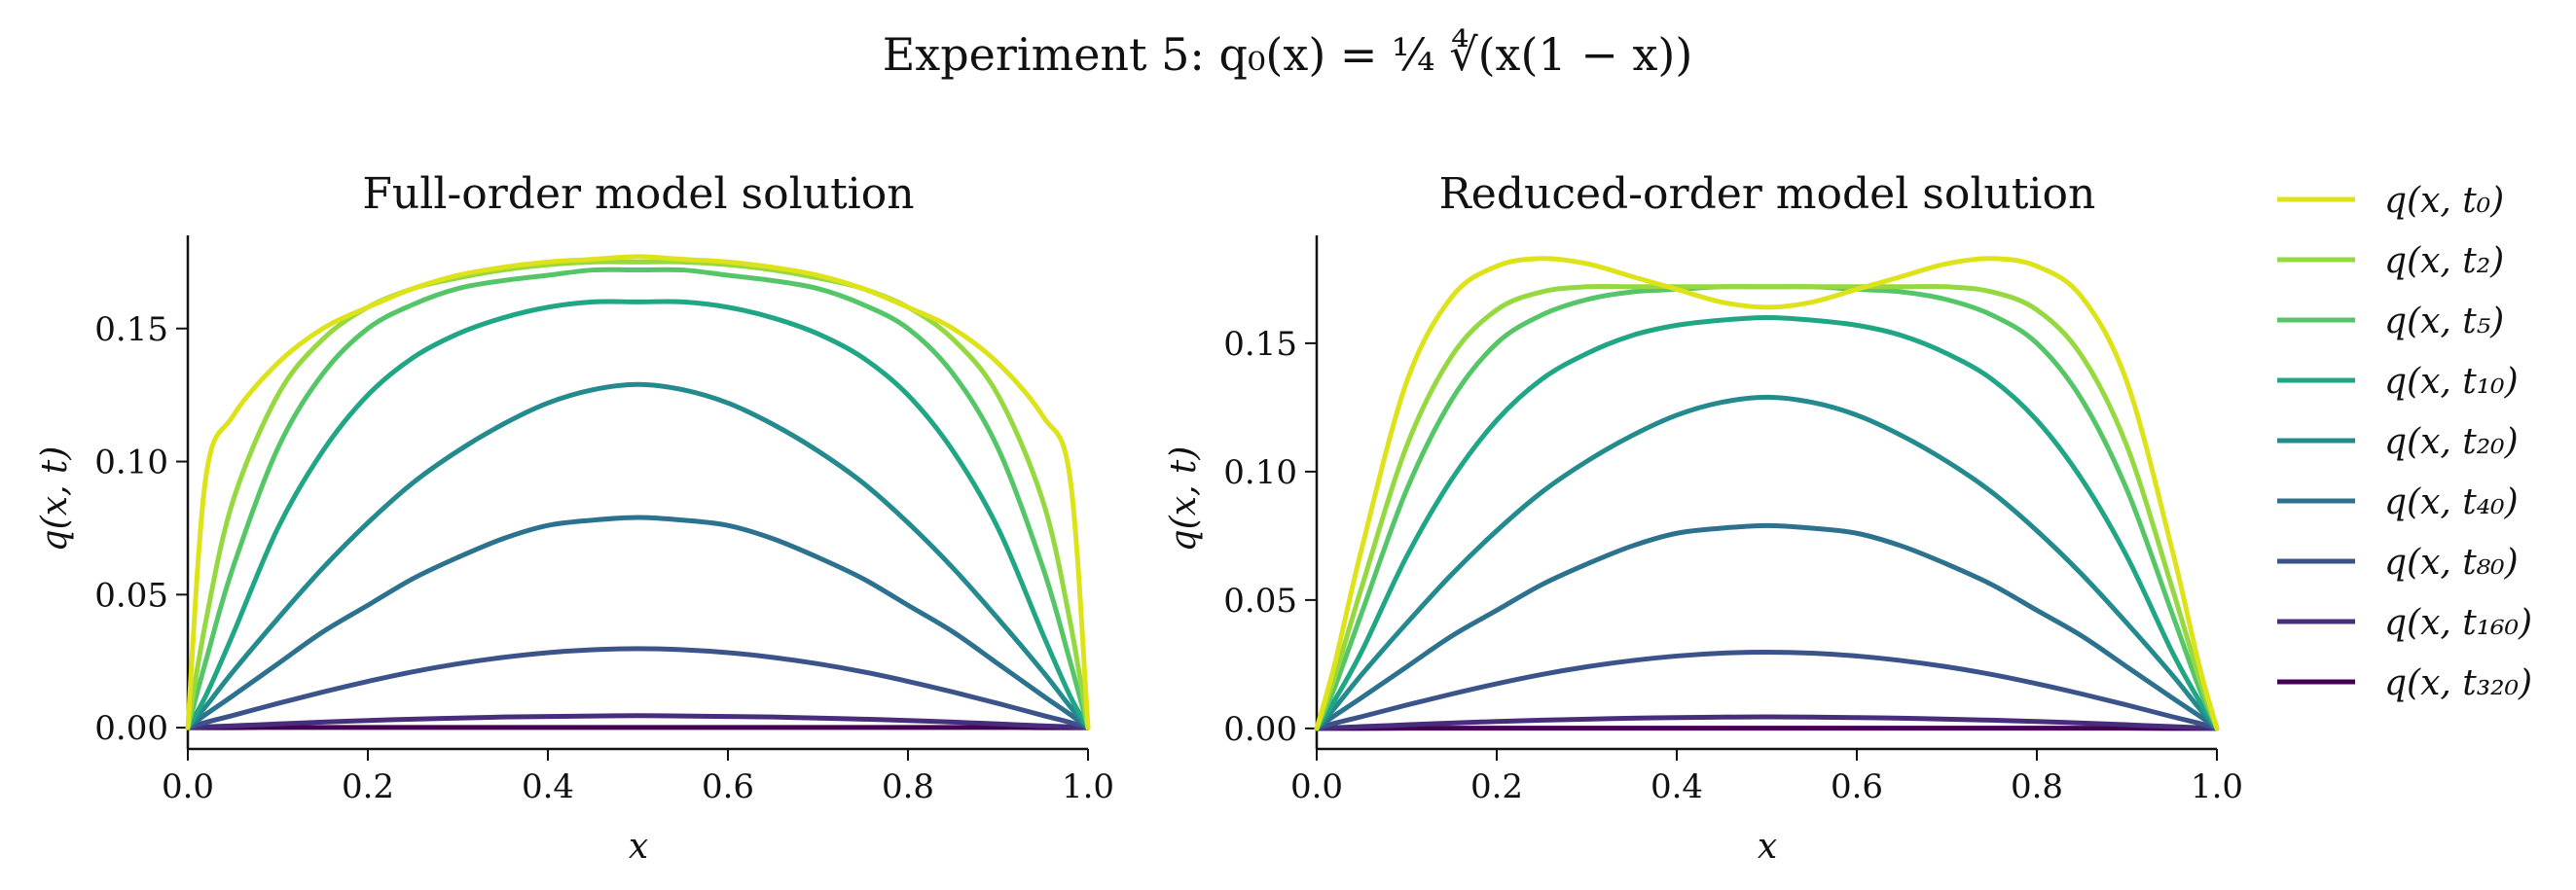  I want to click on figure-title: Experiment 5: q₀(x) = ¼ ∜(x(1 − x)), so click(1288, 54).